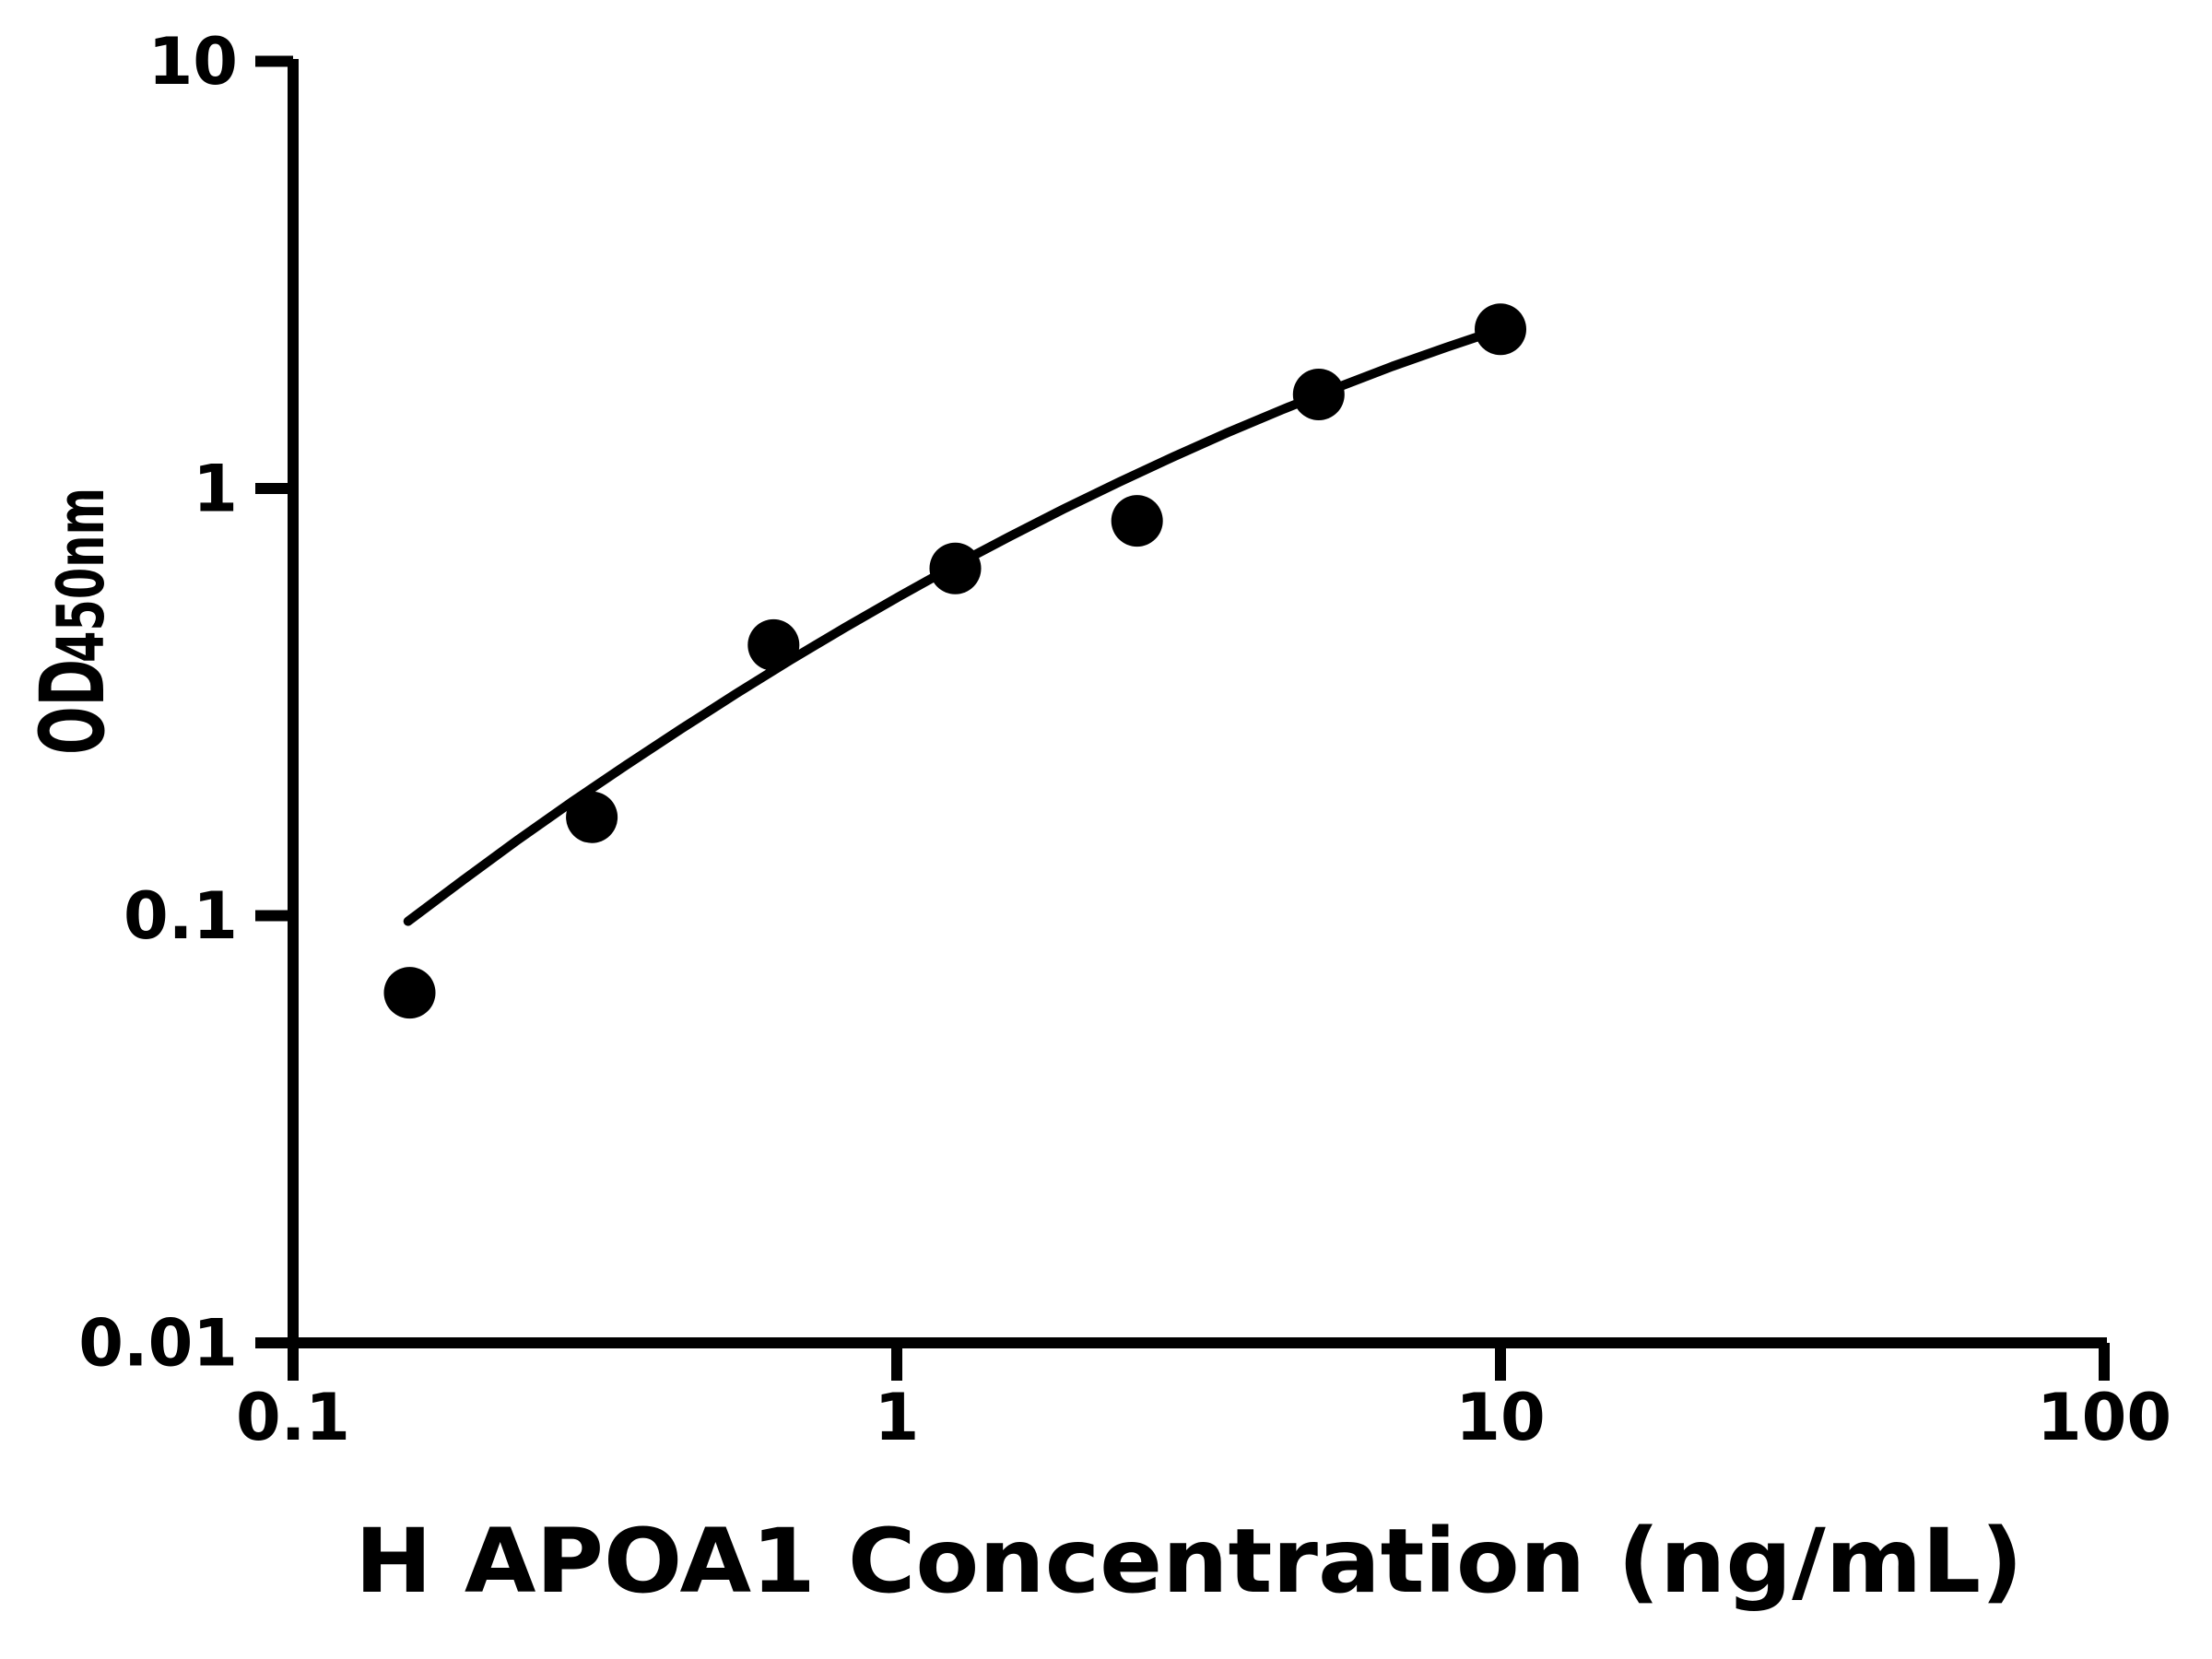  Describe the element at coordinates (2104, 1417) in the screenshot. I see `x-tick-label: 100` at that location.